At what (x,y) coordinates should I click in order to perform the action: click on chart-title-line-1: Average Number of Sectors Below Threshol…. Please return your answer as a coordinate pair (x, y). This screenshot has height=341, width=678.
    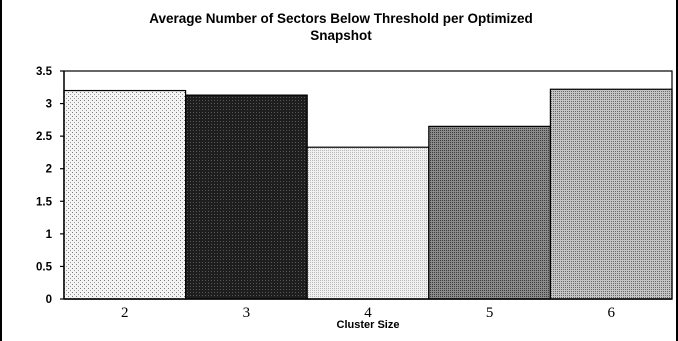
    Looking at the image, I should click on (341, 18).